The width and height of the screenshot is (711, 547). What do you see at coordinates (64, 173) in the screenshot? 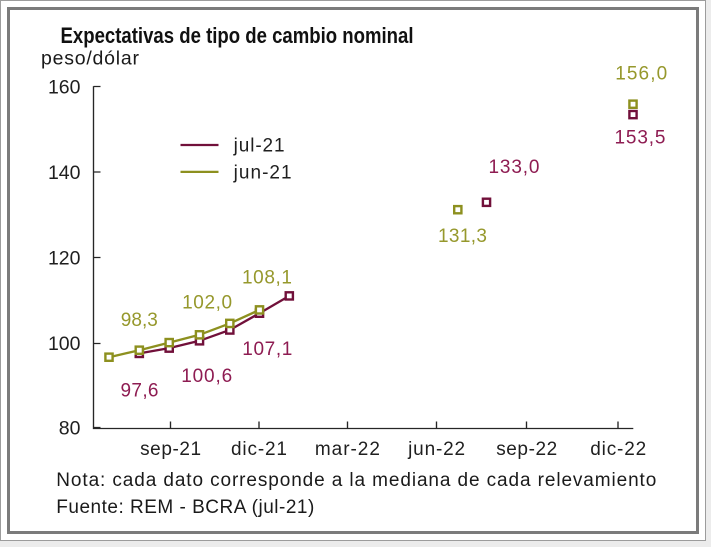
I see `svg-text: 140` at bounding box center [64, 173].